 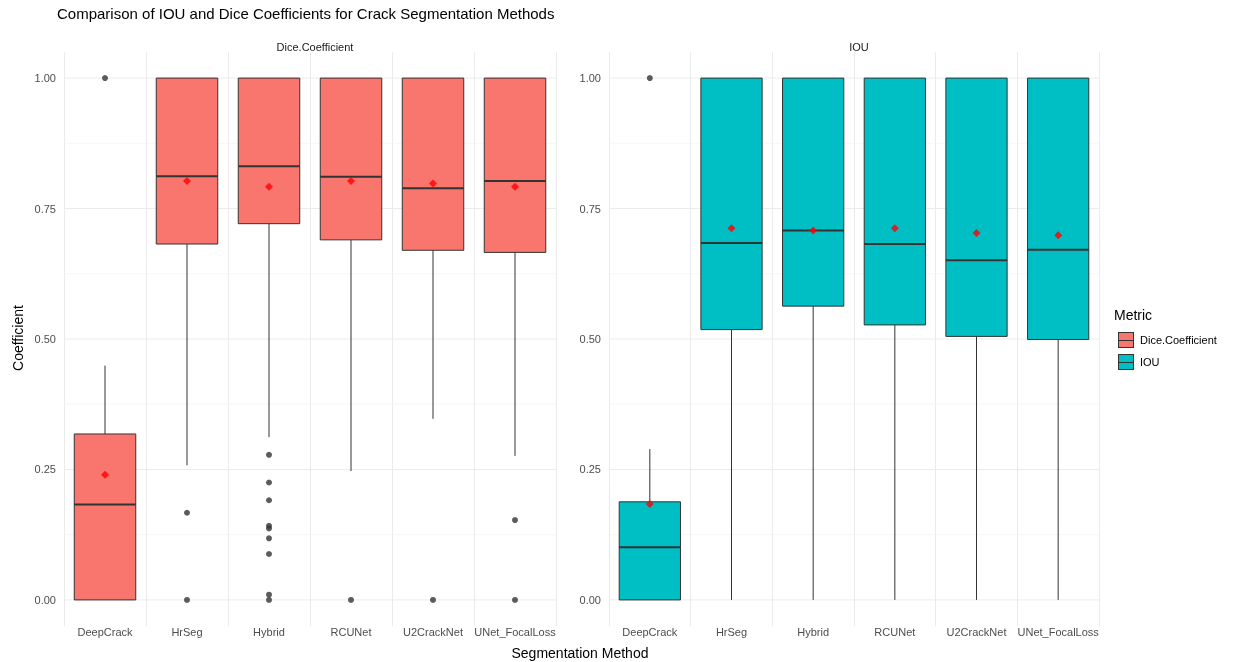 I want to click on x-axis-title: Segmentation Method, so click(x=580, y=653).